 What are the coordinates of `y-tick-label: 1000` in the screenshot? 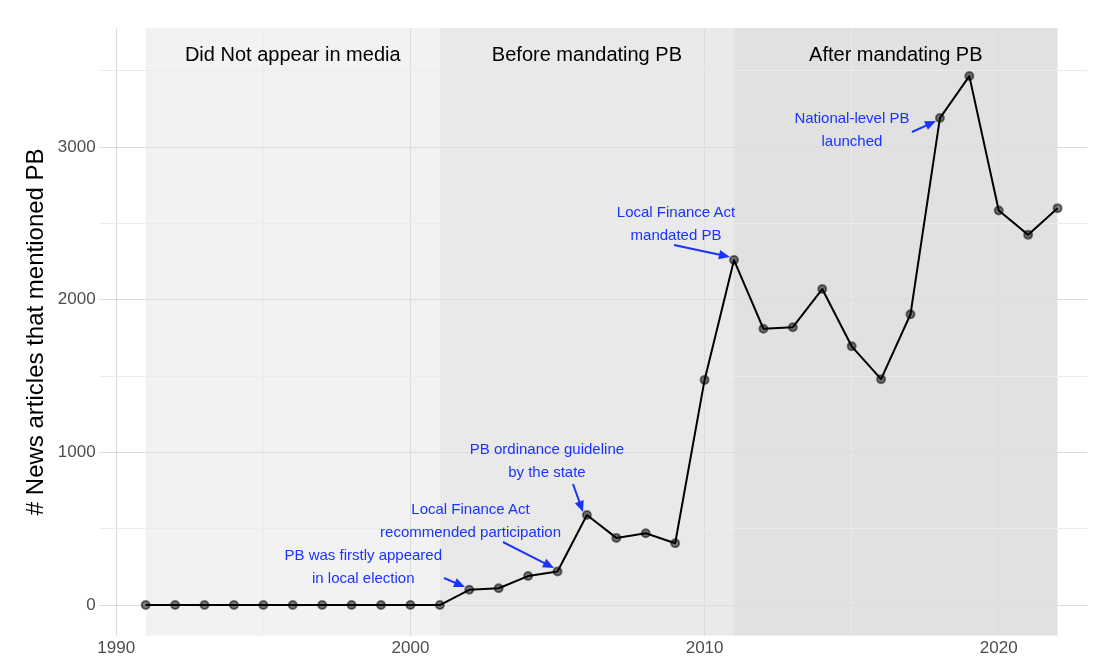 It's located at (76, 452).